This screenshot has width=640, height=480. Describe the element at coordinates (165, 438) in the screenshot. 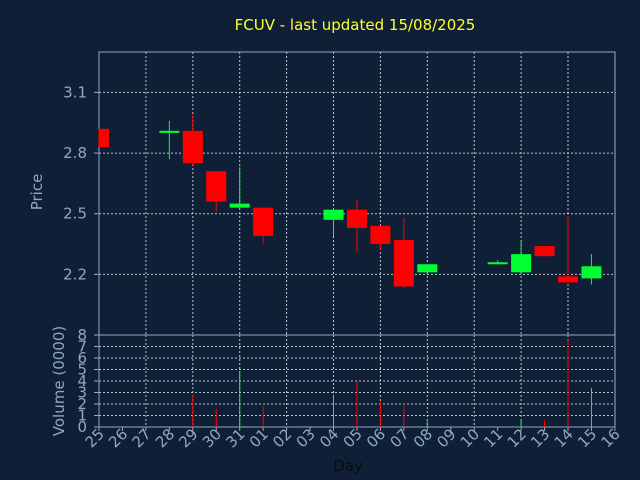

I see `day-tick-label: 28` at that location.